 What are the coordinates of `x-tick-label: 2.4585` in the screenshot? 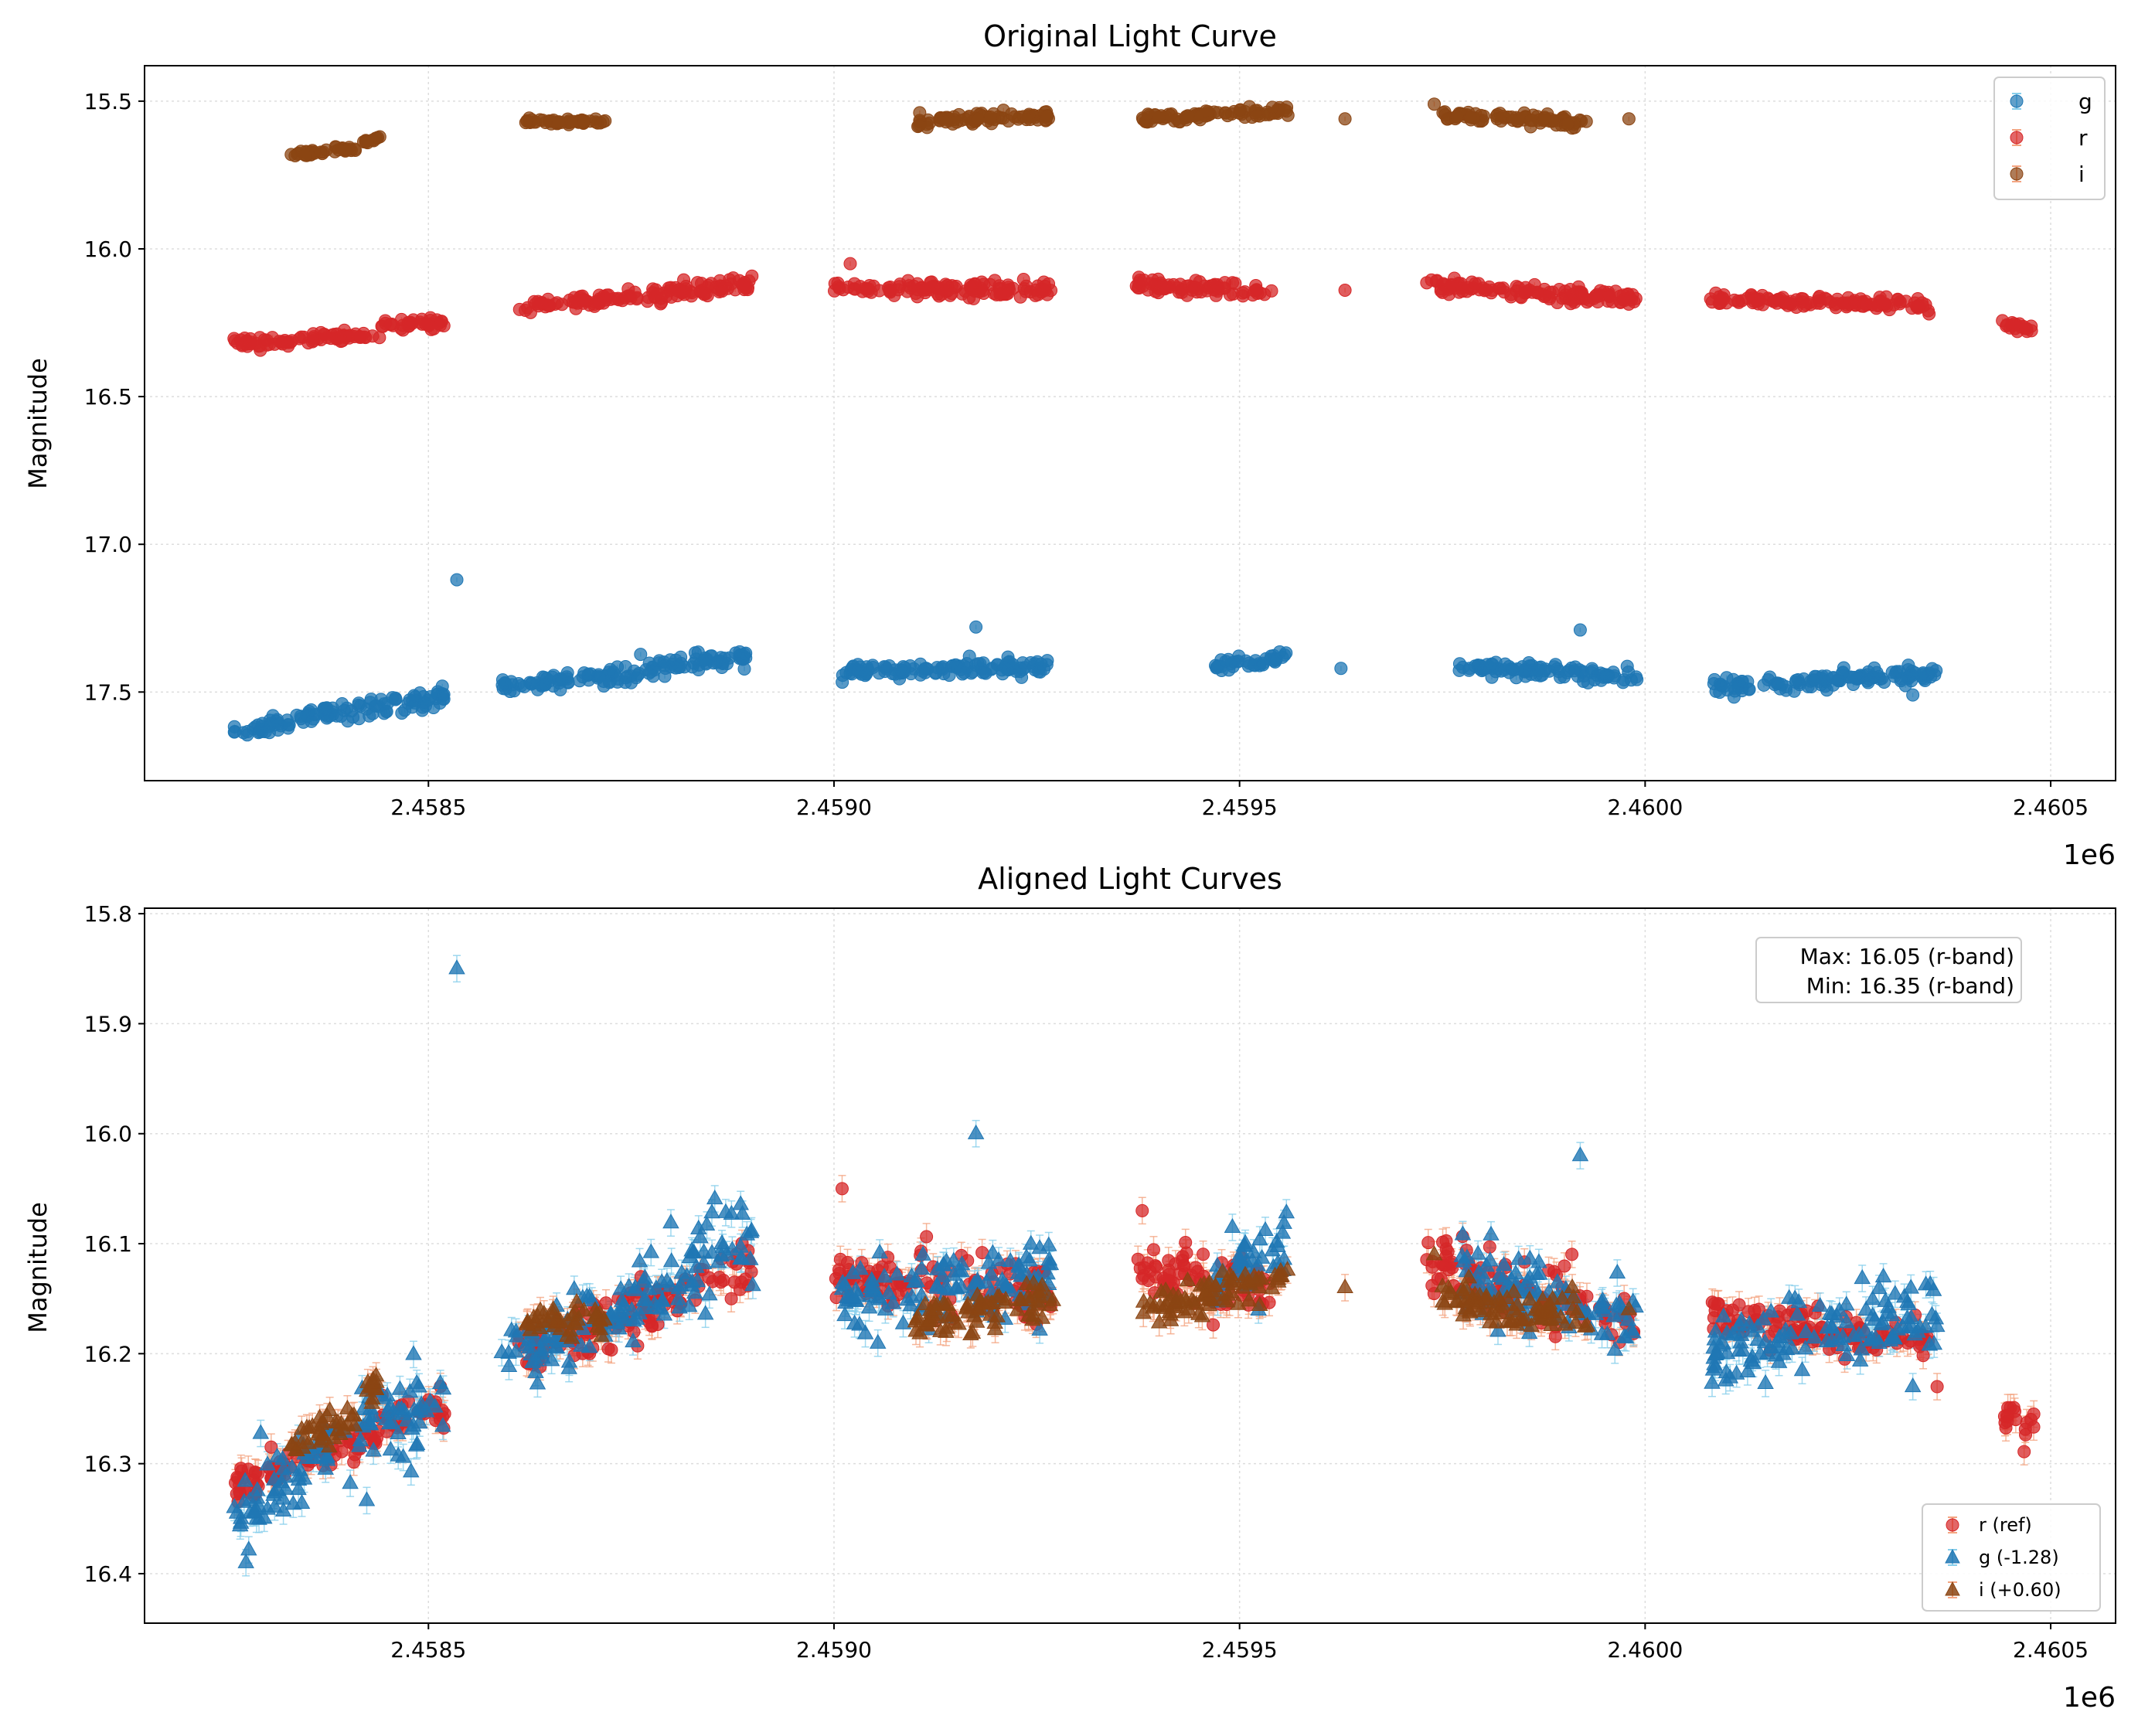 It's located at (428, 808).